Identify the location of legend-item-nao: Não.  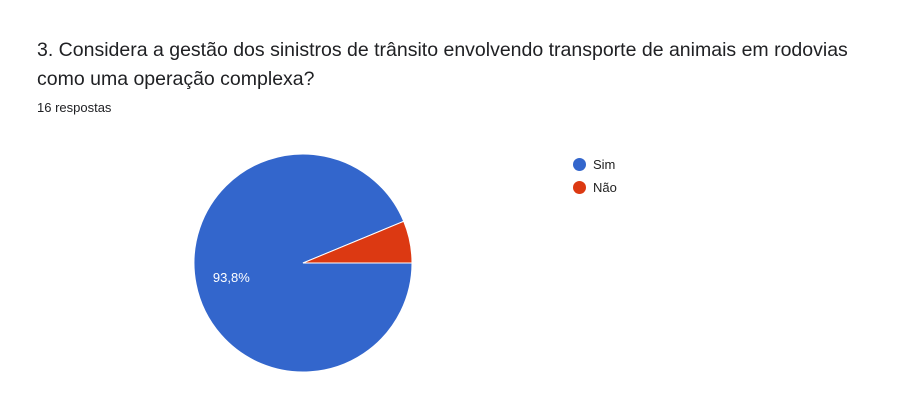
(595, 187).